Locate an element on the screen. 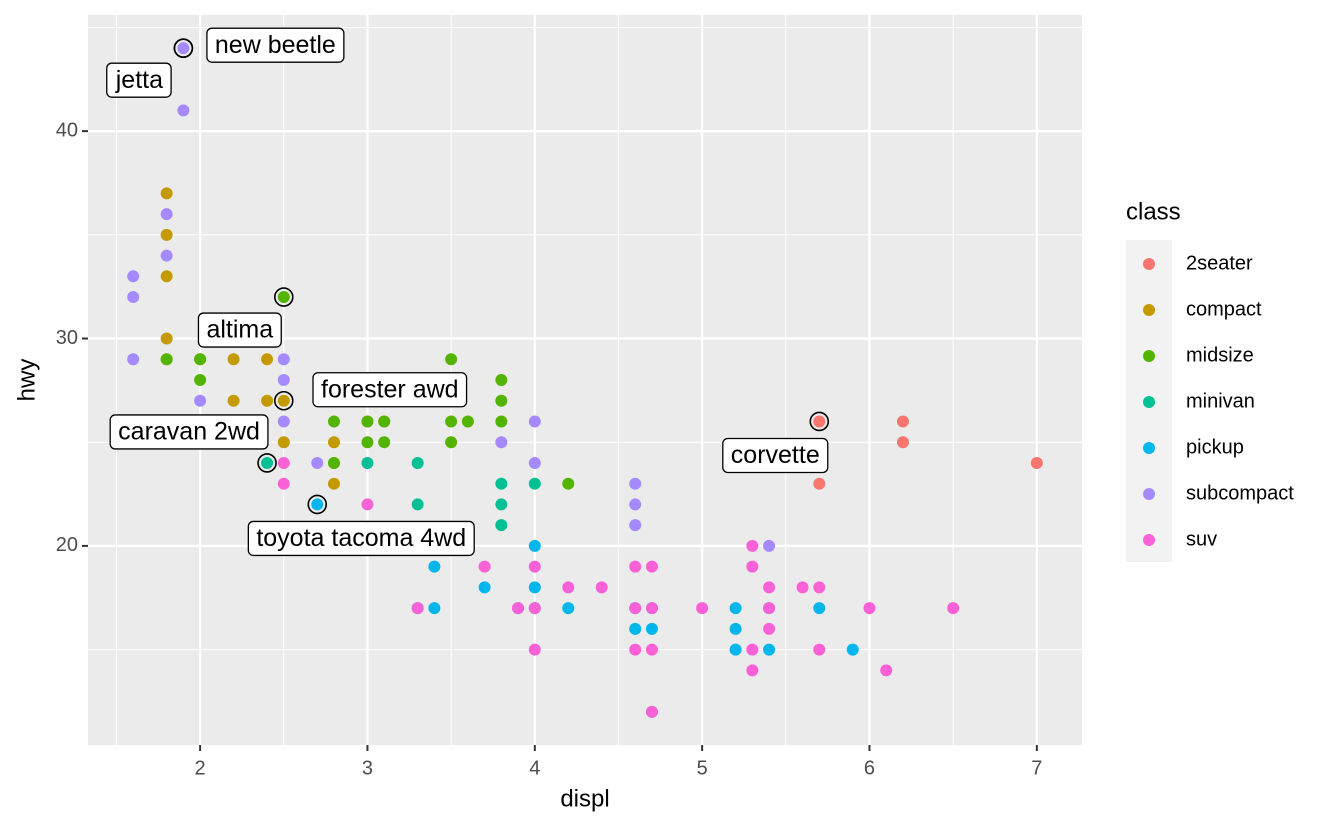  annotation-label: toyota tacoma 4wd is located at coordinates (361, 538).